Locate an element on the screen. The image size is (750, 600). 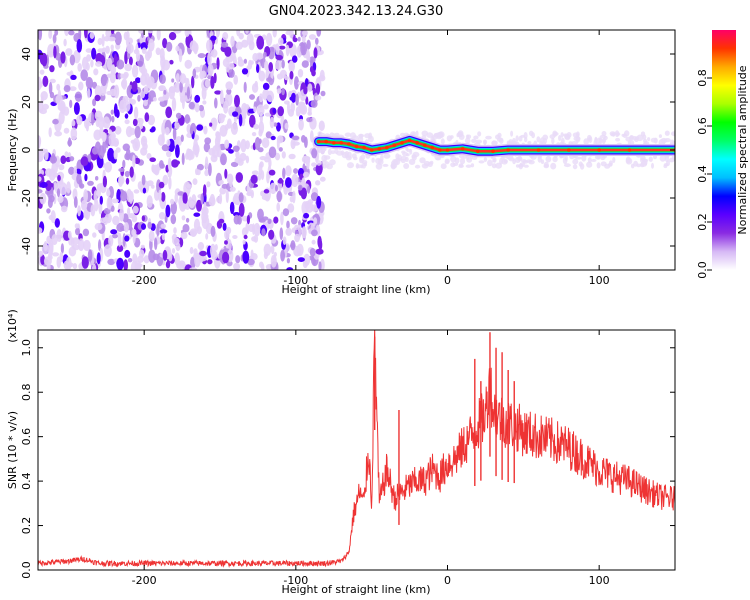
snr-y-label: SNR (10 * v/v) is located at coordinates (12, 450).